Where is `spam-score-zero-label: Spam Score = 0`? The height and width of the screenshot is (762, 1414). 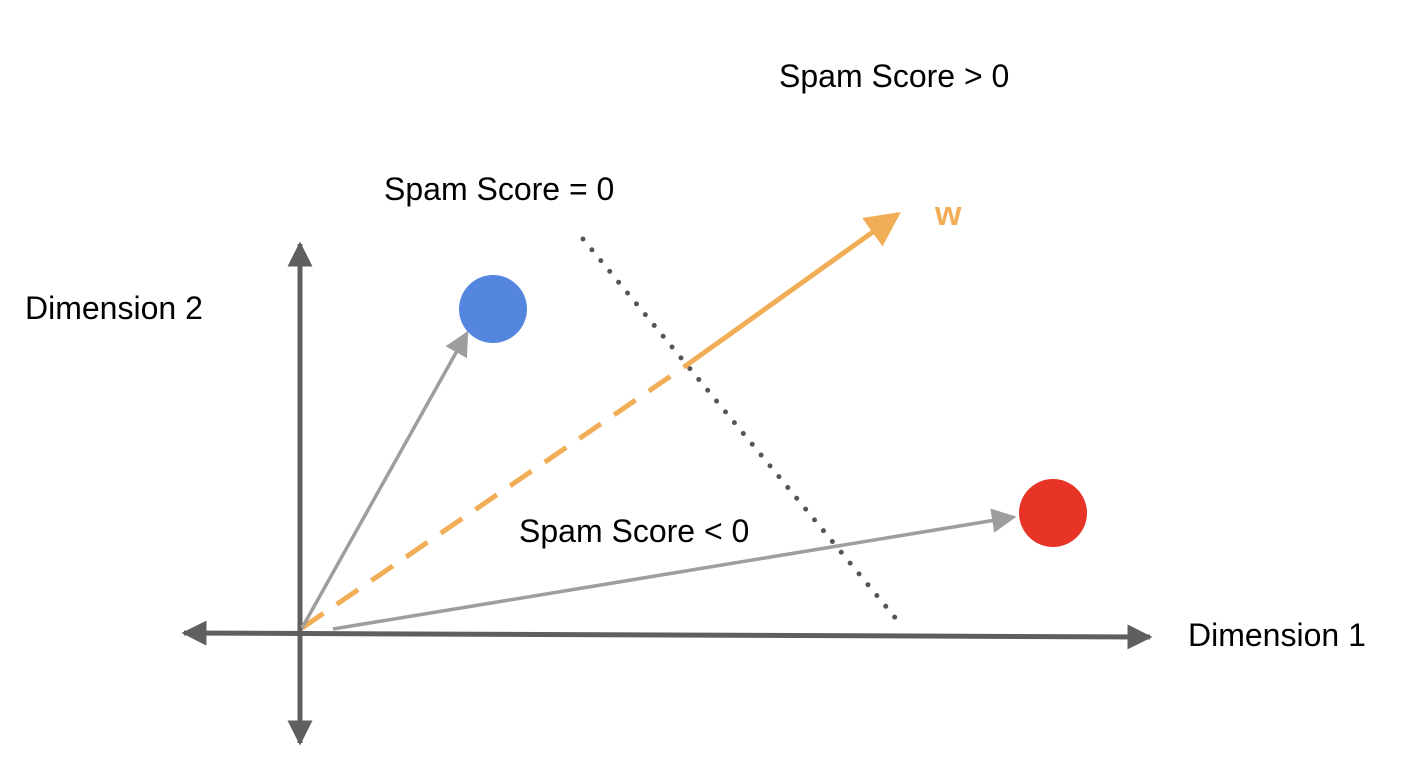 spam-score-zero-label: Spam Score = 0 is located at coordinates (499, 189).